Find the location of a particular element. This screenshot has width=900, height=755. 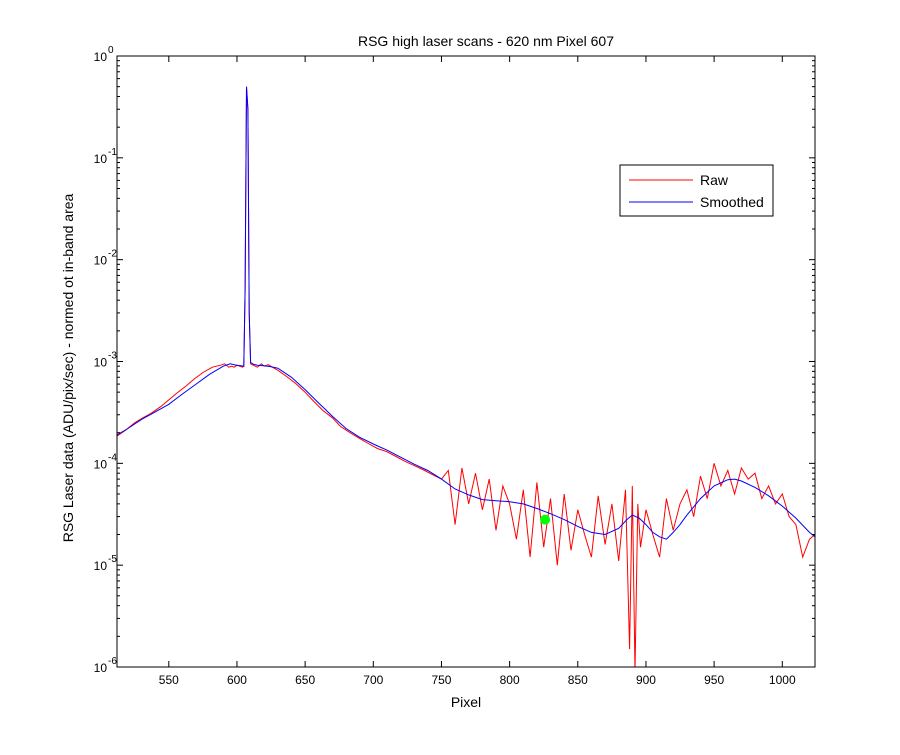

legend-label-smoothed: Smoothed is located at coordinates (732, 202).